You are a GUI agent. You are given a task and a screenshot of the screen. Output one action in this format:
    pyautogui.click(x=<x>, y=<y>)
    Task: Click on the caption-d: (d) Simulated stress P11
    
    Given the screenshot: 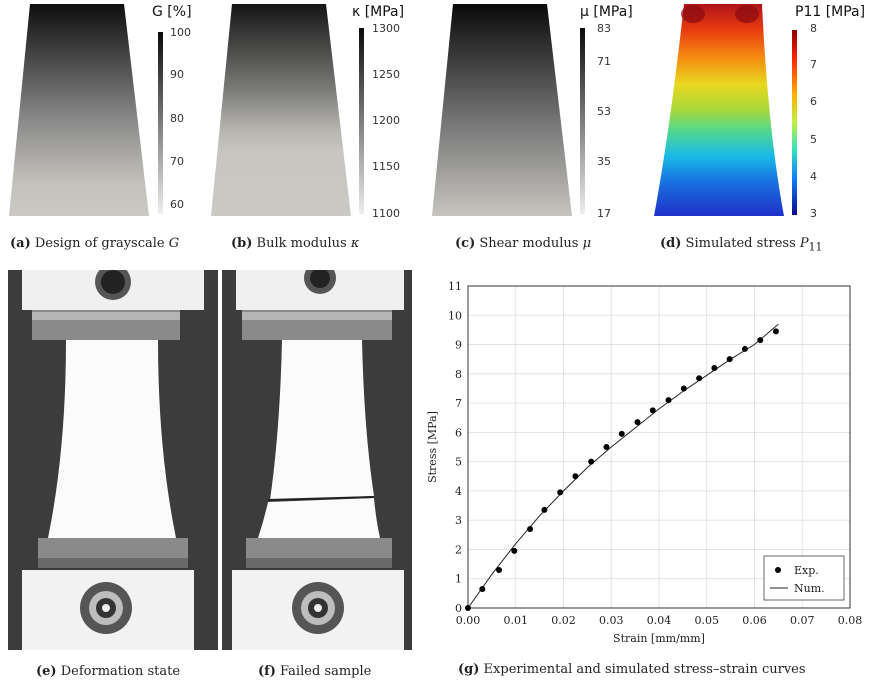 What is the action you would take?
    pyautogui.click(x=741, y=245)
    